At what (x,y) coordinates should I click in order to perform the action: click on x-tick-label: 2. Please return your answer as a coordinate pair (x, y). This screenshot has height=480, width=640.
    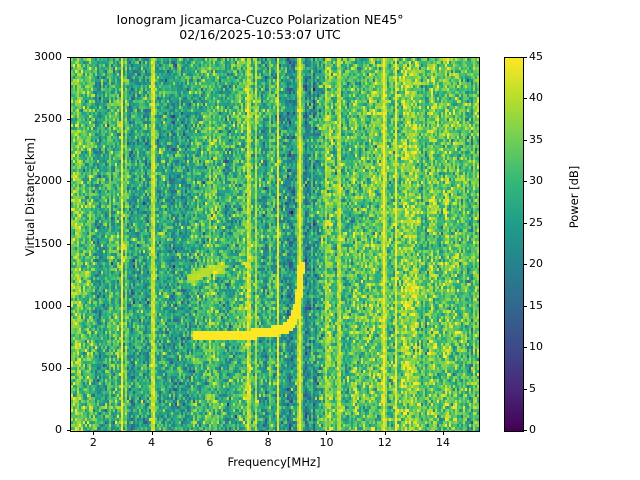
    Looking at the image, I should click on (93, 442).